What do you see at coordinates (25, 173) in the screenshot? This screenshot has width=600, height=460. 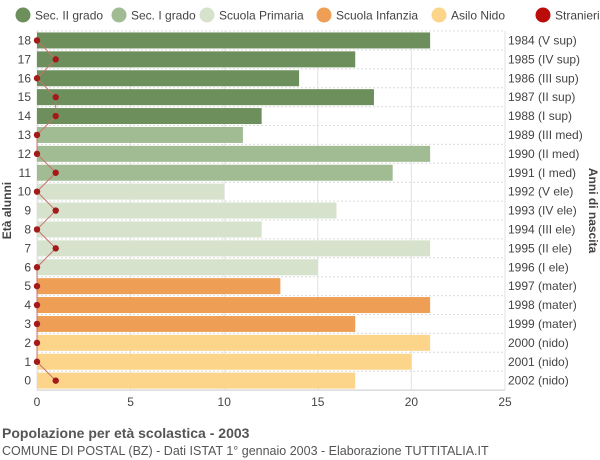 I see `age-tick-label: 11` at bounding box center [25, 173].